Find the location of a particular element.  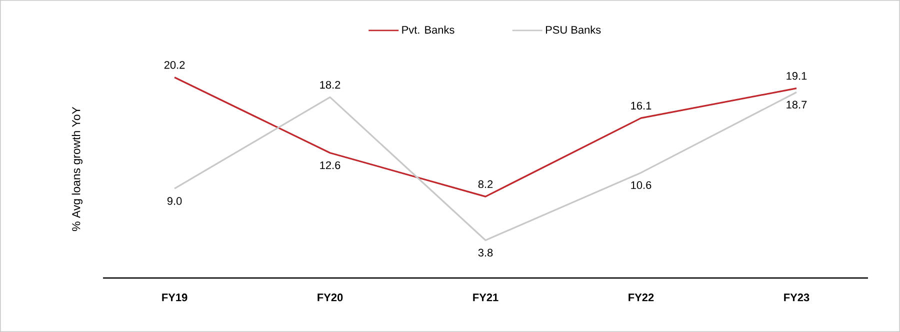

x-tick-label: FY23 is located at coordinates (797, 298).